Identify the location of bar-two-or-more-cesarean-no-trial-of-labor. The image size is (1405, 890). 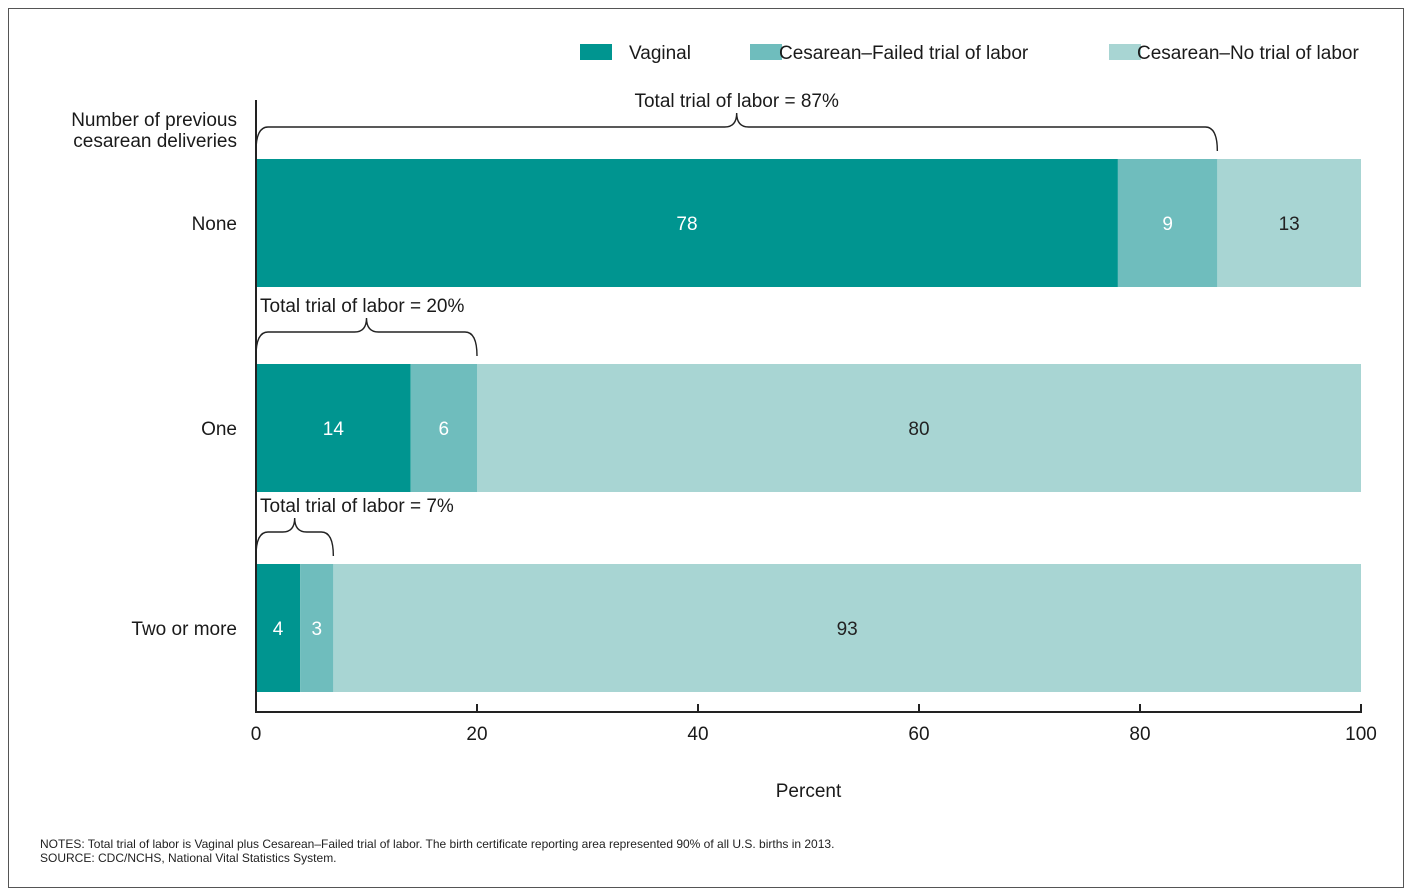
(847, 628).